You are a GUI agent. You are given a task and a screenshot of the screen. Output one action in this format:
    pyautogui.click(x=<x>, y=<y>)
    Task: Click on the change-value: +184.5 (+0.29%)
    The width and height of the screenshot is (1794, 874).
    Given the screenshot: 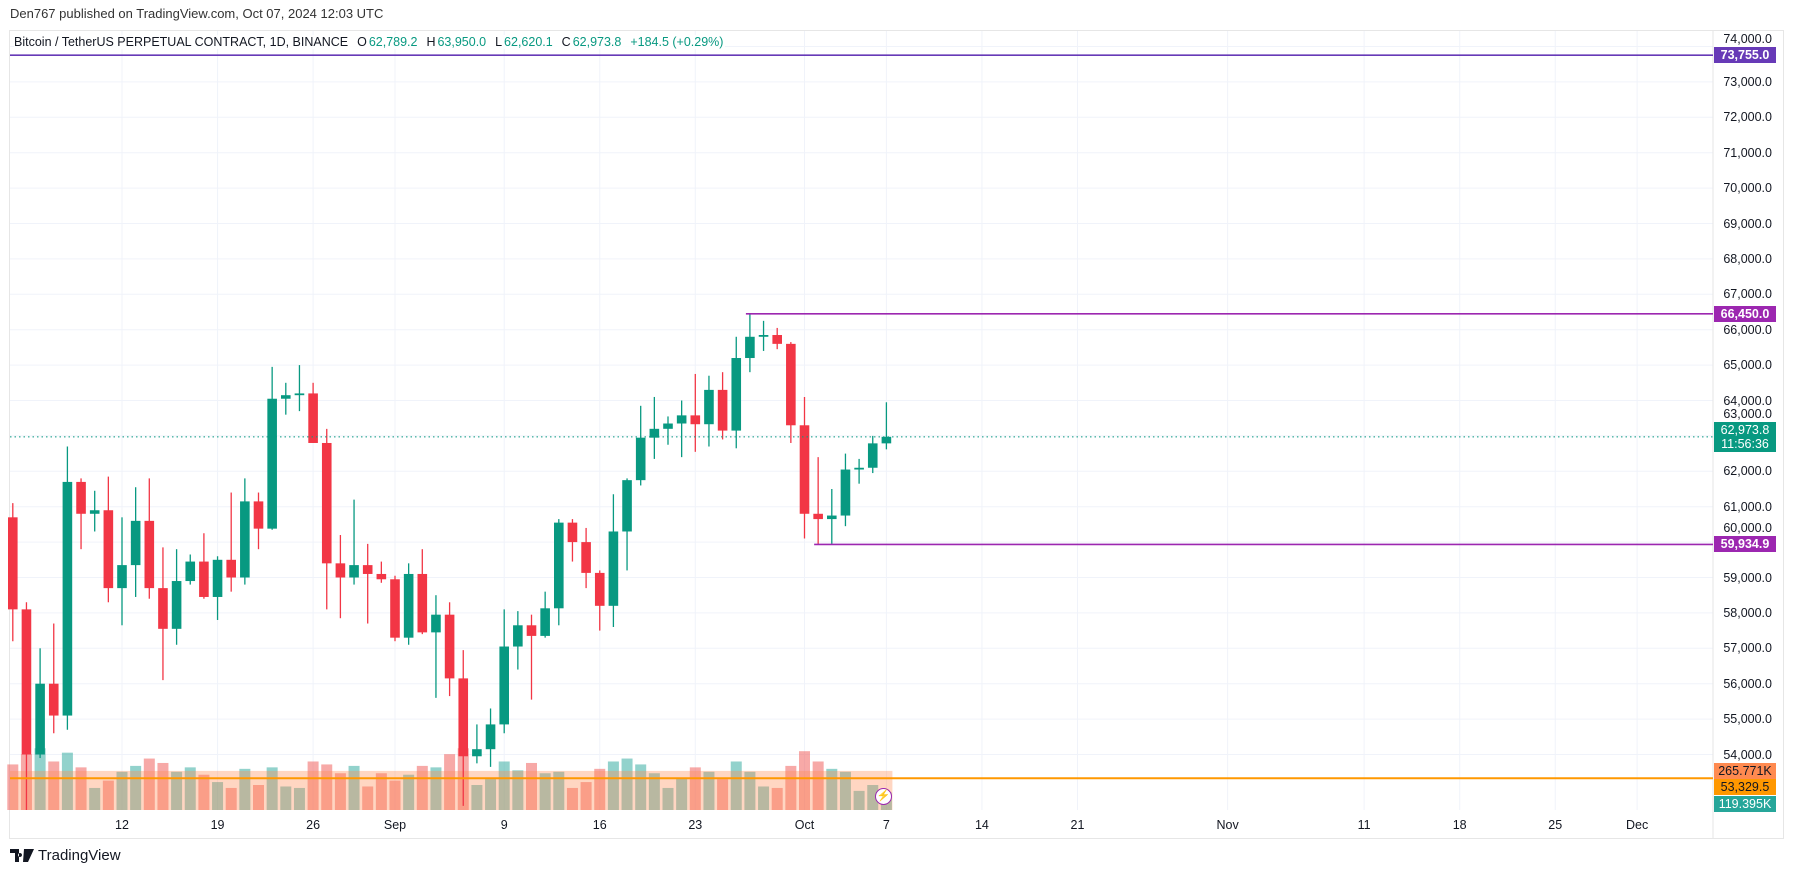 What is the action you would take?
    pyautogui.click(x=677, y=42)
    